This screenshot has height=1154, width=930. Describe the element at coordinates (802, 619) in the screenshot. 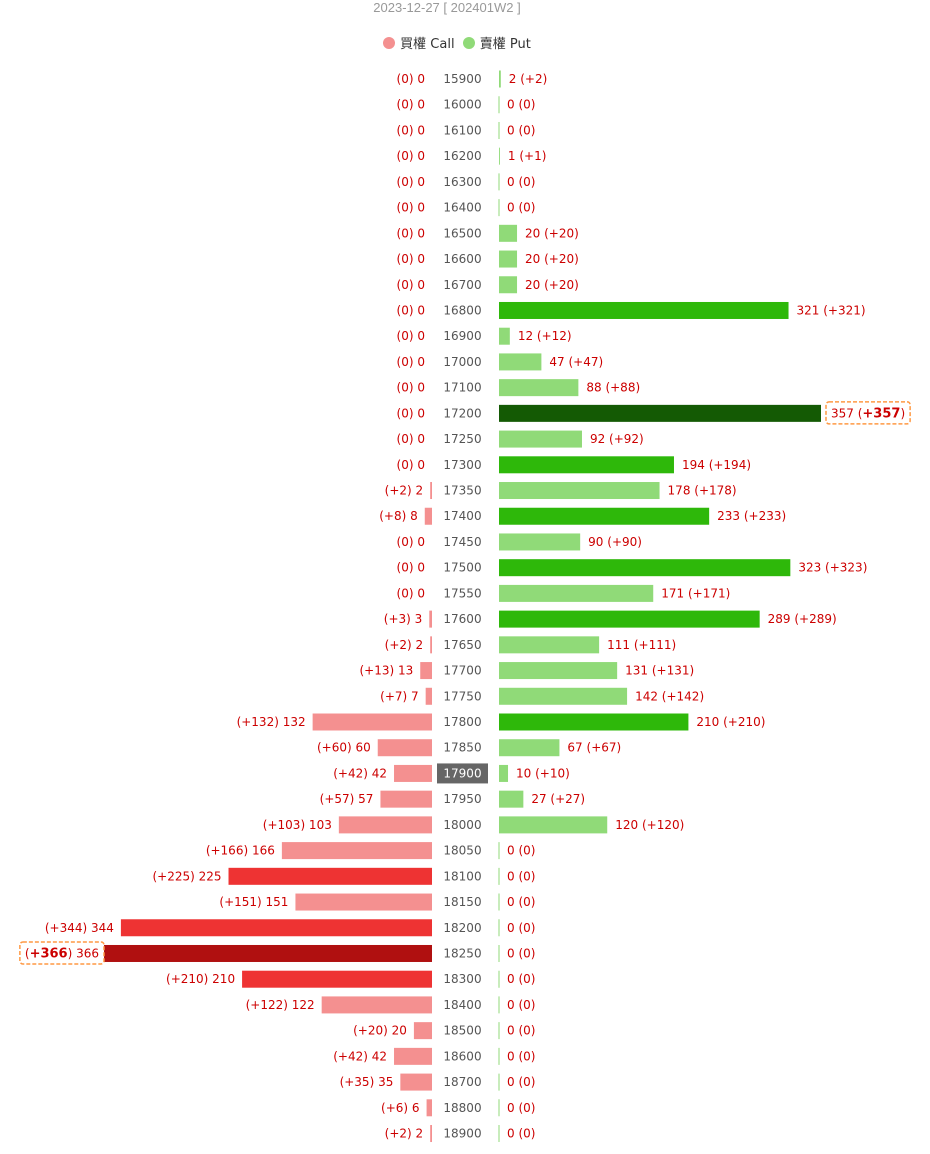

I see `put-value-label: 289 (+289)` at that location.